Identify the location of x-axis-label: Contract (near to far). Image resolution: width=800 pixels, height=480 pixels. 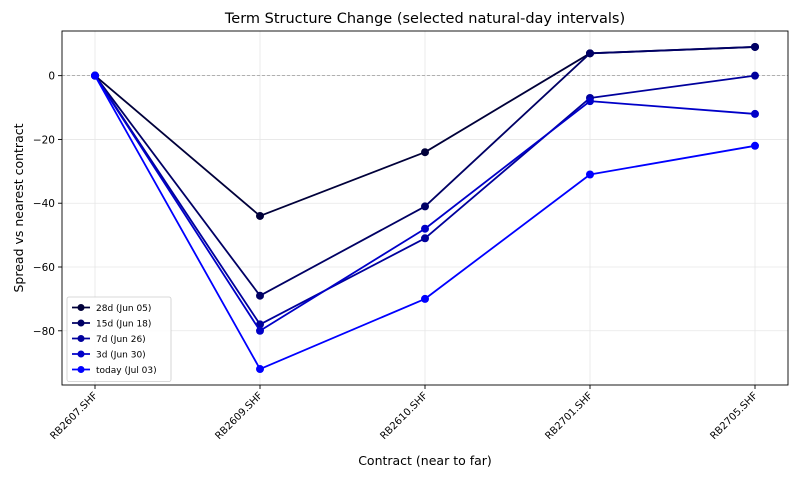
(425, 460).